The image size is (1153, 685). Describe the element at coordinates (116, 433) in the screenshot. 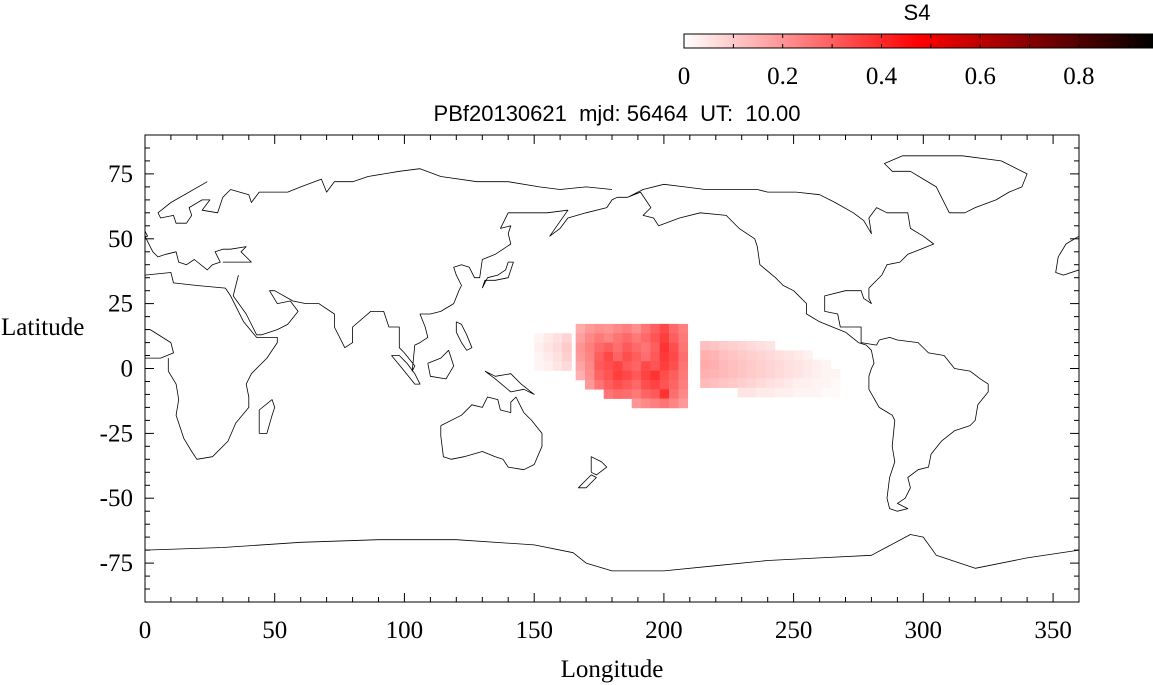

I see `y-tick-label: -25` at that location.